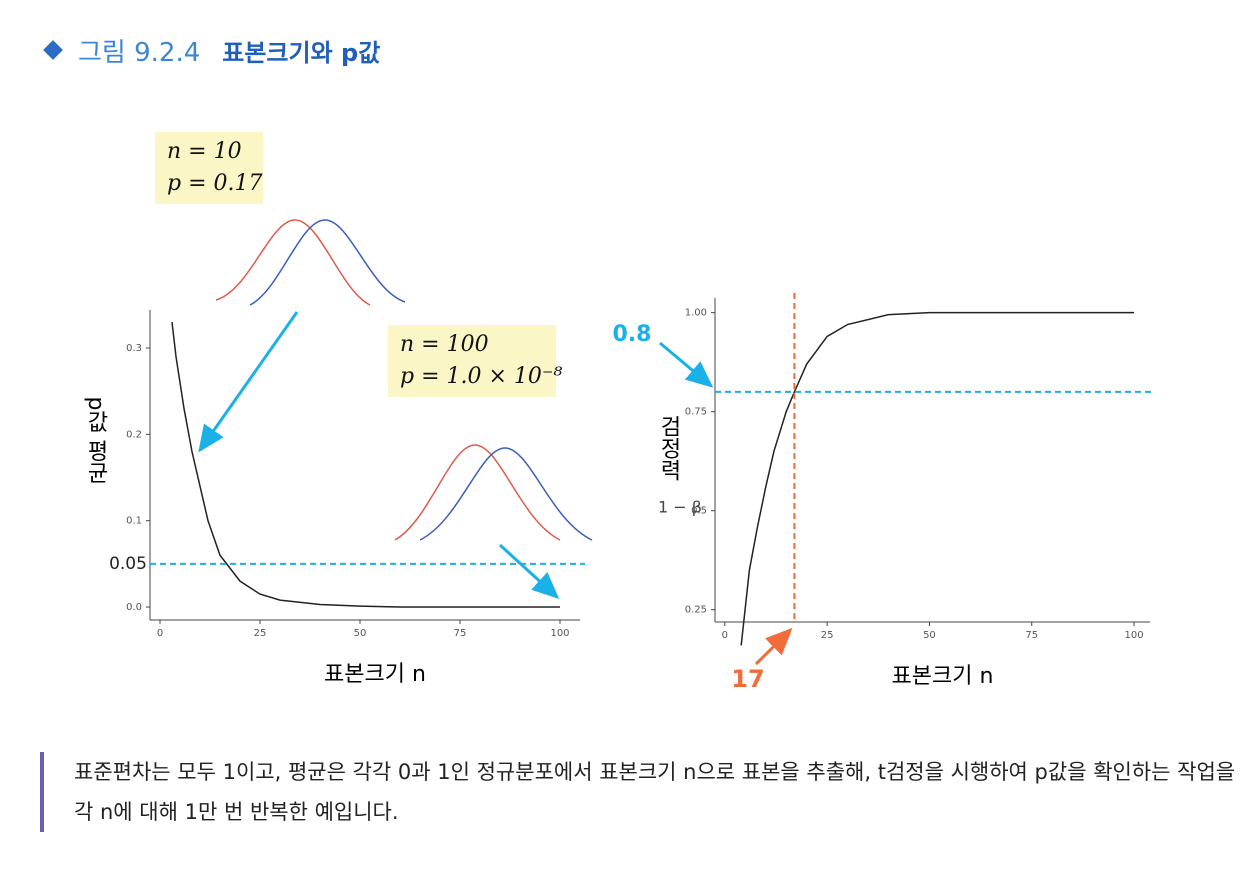 This screenshot has width=1240, height=886. Describe the element at coordinates (134, 434) in the screenshot. I see `y-tick-label: 0.2` at that location.